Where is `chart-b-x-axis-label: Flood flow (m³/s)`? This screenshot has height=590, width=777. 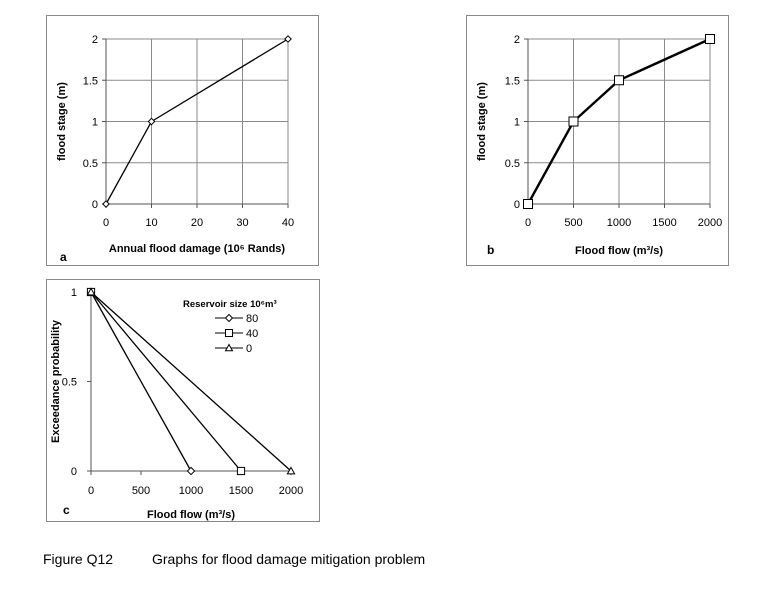 chart-b-x-axis-label: Flood flow (m³/s) is located at coordinates (619, 251).